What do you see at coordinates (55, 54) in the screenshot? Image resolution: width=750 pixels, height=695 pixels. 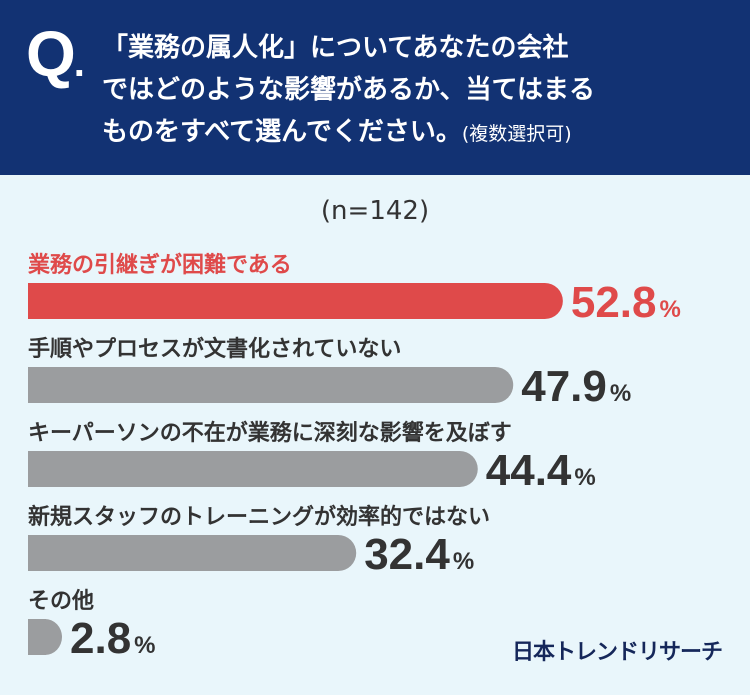 I see `q-mark: Q.` at bounding box center [55, 54].